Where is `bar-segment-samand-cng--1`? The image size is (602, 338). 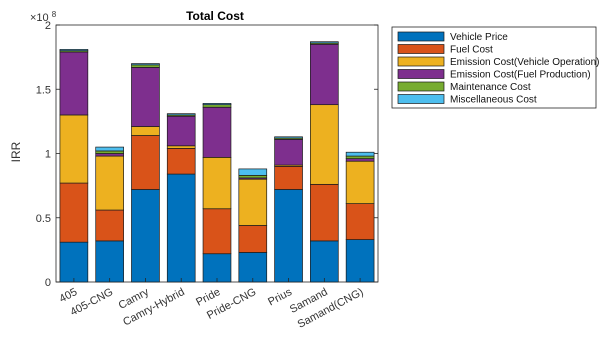
bar-segment-samand-cng--1 is located at coordinates (360, 221).